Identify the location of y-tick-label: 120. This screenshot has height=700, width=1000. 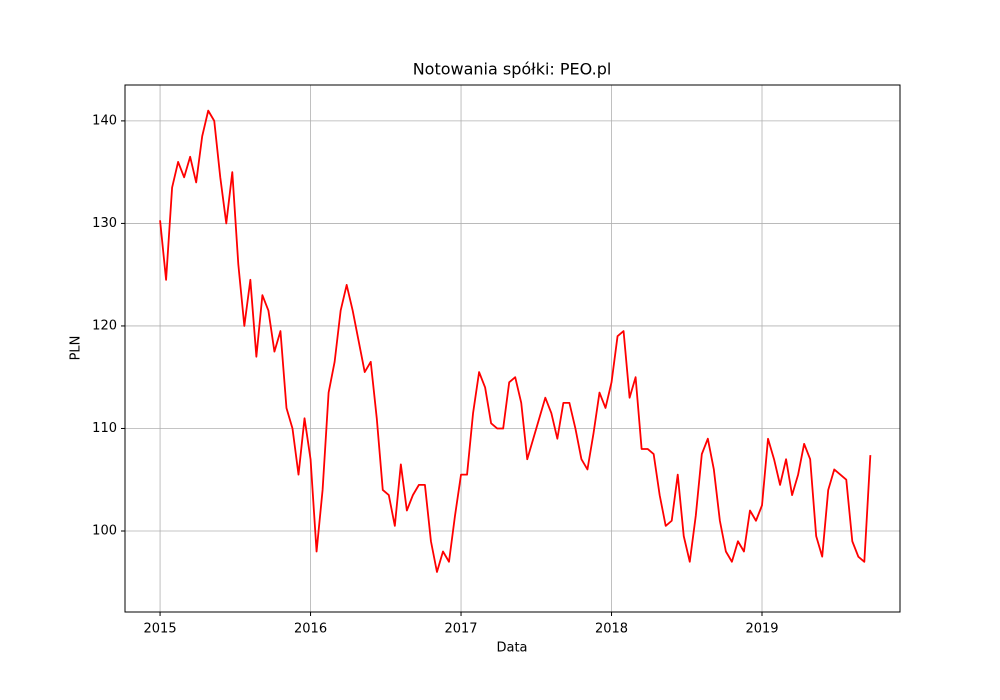
(104, 325).